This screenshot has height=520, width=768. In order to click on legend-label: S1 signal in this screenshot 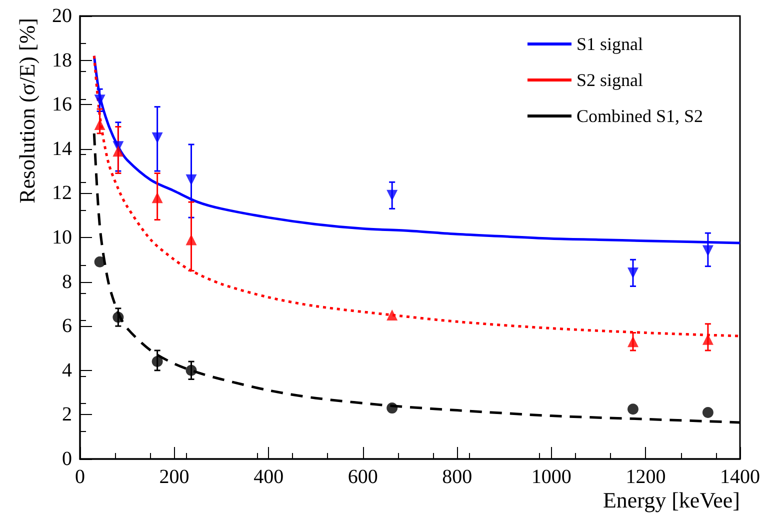, I will do `click(609, 44)`.